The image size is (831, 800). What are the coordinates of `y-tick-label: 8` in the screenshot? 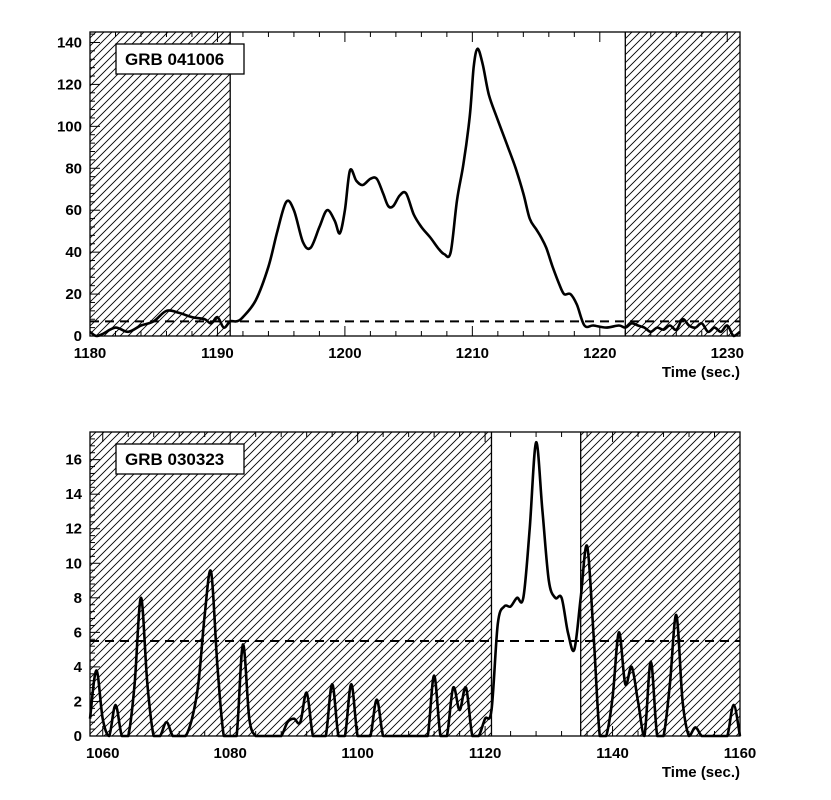 It's located at (78, 598).